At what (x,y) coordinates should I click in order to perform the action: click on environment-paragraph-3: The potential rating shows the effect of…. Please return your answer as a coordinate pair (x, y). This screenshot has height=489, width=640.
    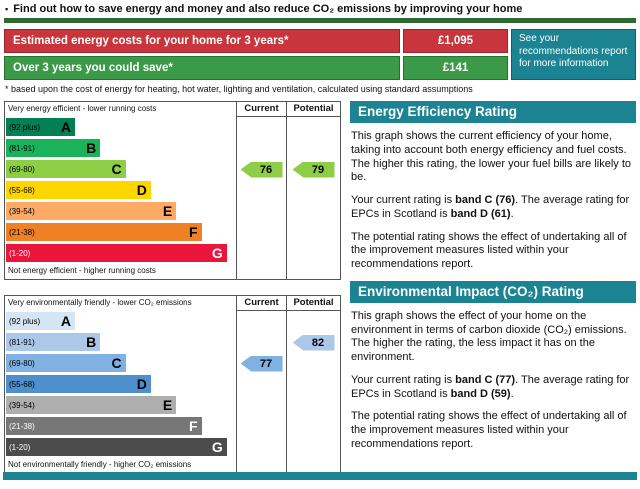
    Looking at the image, I should click on (489, 430).